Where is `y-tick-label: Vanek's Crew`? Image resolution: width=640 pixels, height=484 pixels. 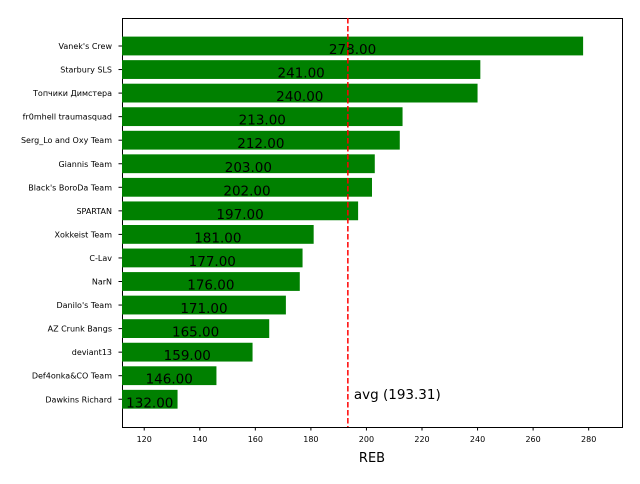
y-tick-label: Vanek's Crew is located at coordinates (86, 46).